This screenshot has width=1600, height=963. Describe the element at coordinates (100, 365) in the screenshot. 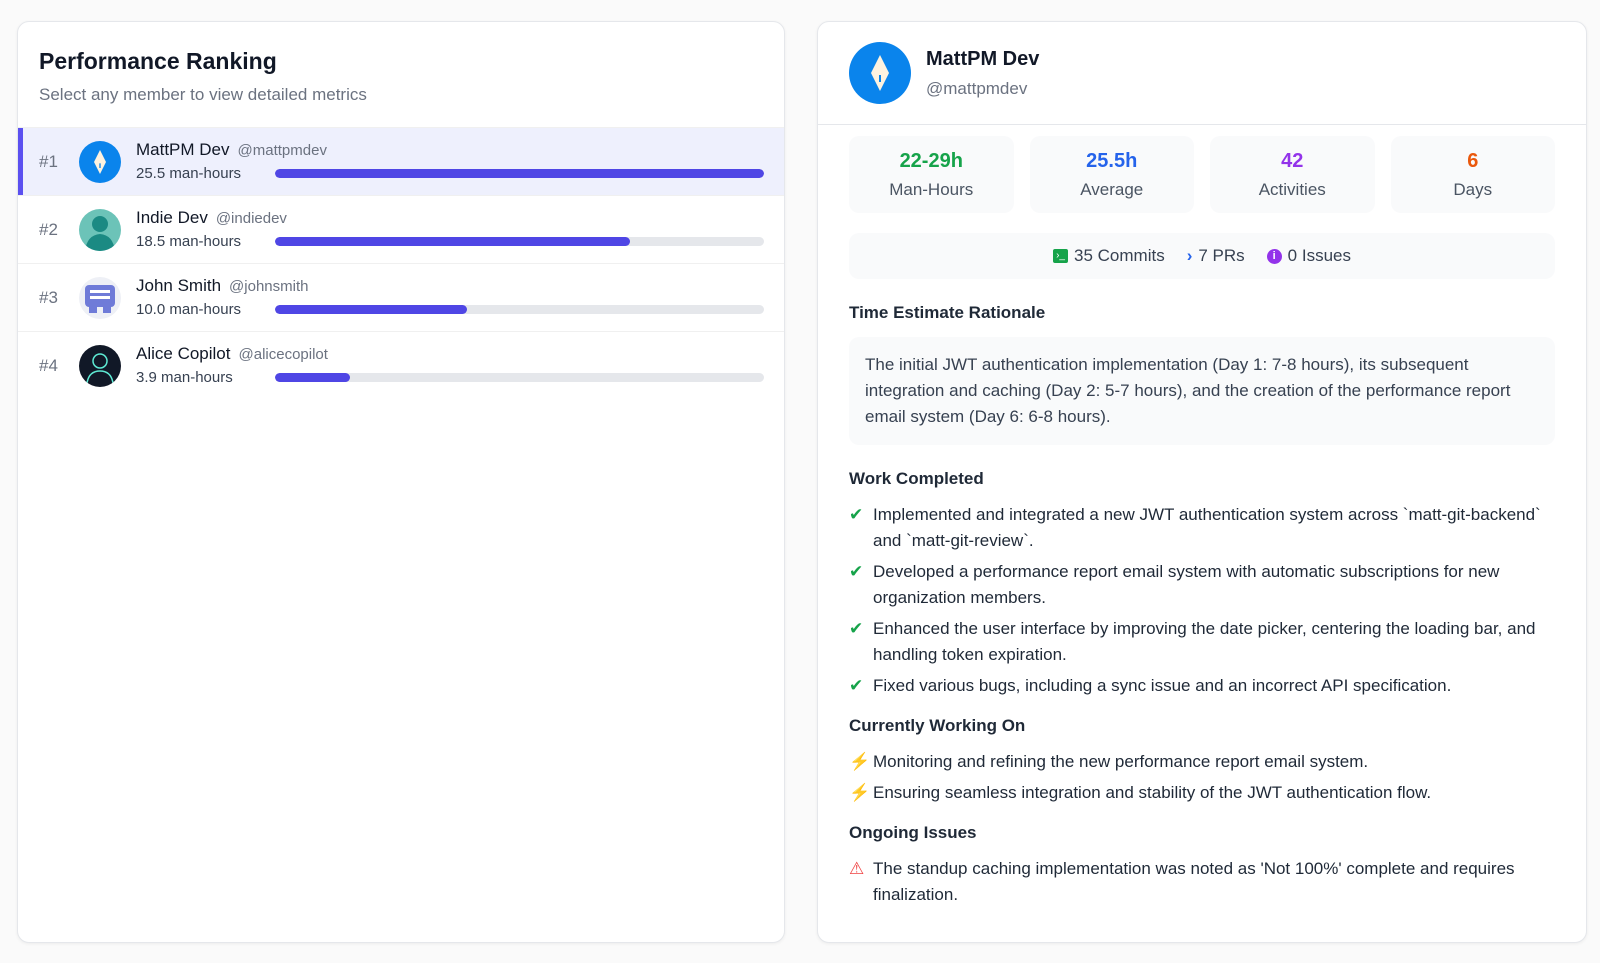

I see `person-outline-avatar-icon` at that location.